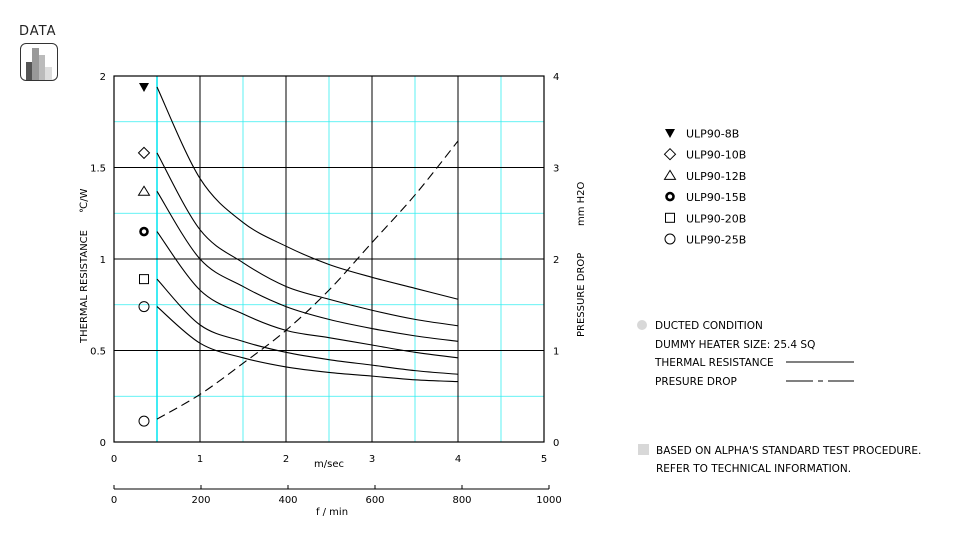  I want to click on y2-tick-label: 2, so click(556, 260).